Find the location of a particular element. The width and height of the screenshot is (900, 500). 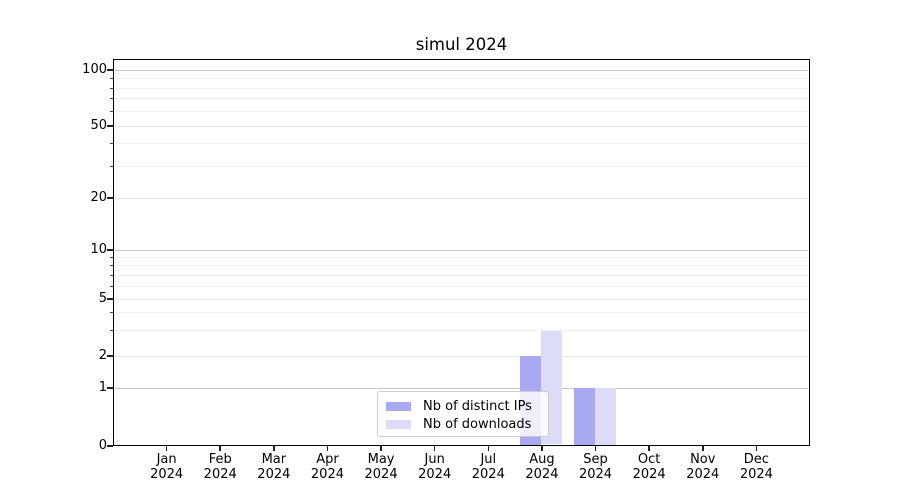

legend-row: Nb of downloads is located at coordinates (463, 424).